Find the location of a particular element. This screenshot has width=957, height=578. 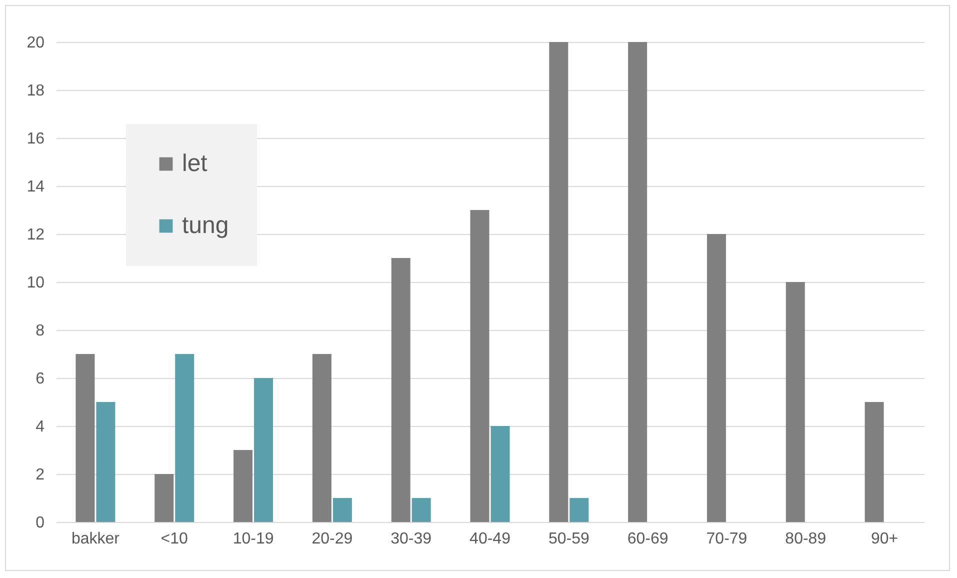

x-tick-label: 30-39 is located at coordinates (411, 539).